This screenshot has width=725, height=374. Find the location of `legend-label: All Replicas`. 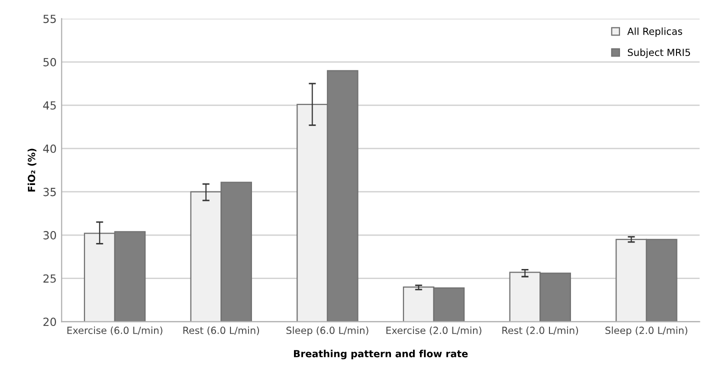

legend-label: All Replicas is located at coordinates (654, 32).